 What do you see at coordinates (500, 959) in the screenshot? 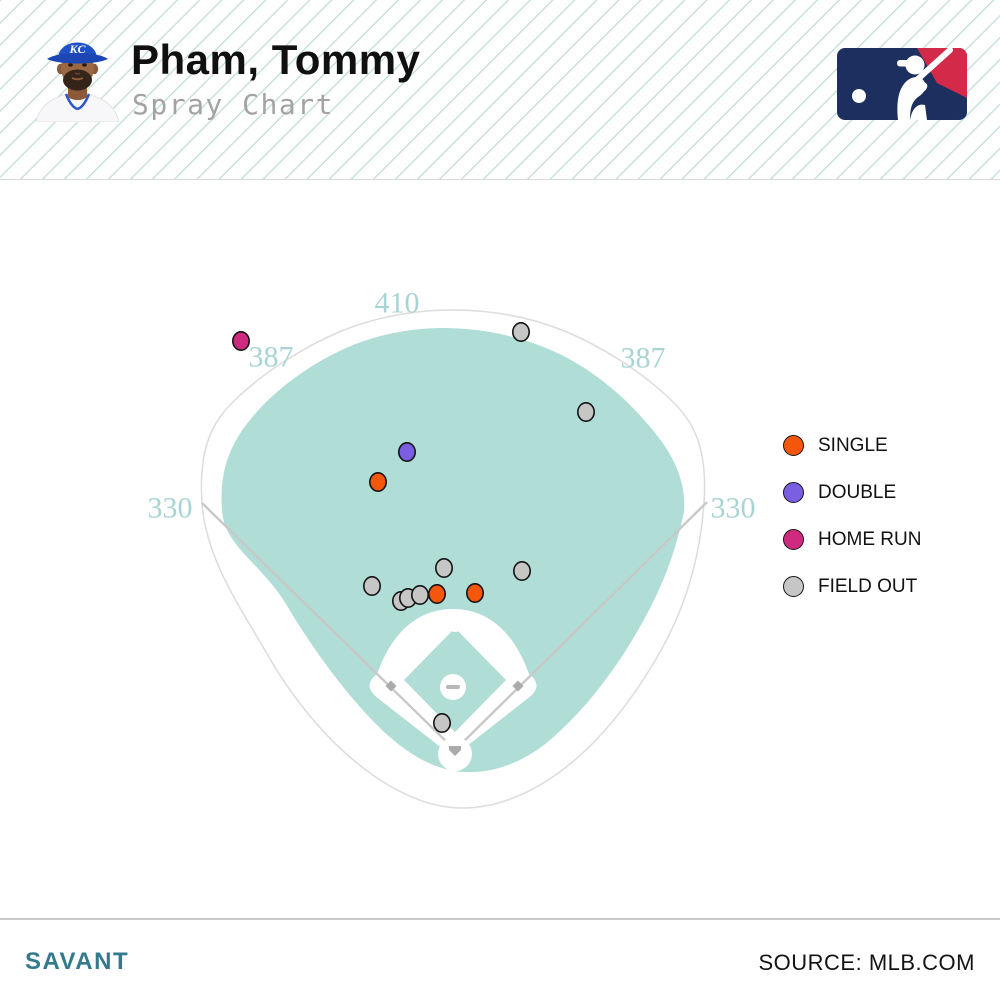
I see `footer: SAVANT SOURCE: MLB.COM` at bounding box center [500, 959].